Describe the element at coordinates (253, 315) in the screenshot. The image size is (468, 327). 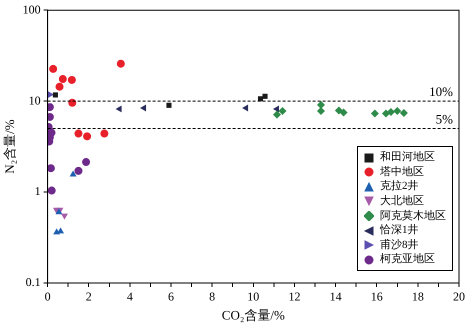
I see `x-axis-title: CO₂含量/%` at that location.